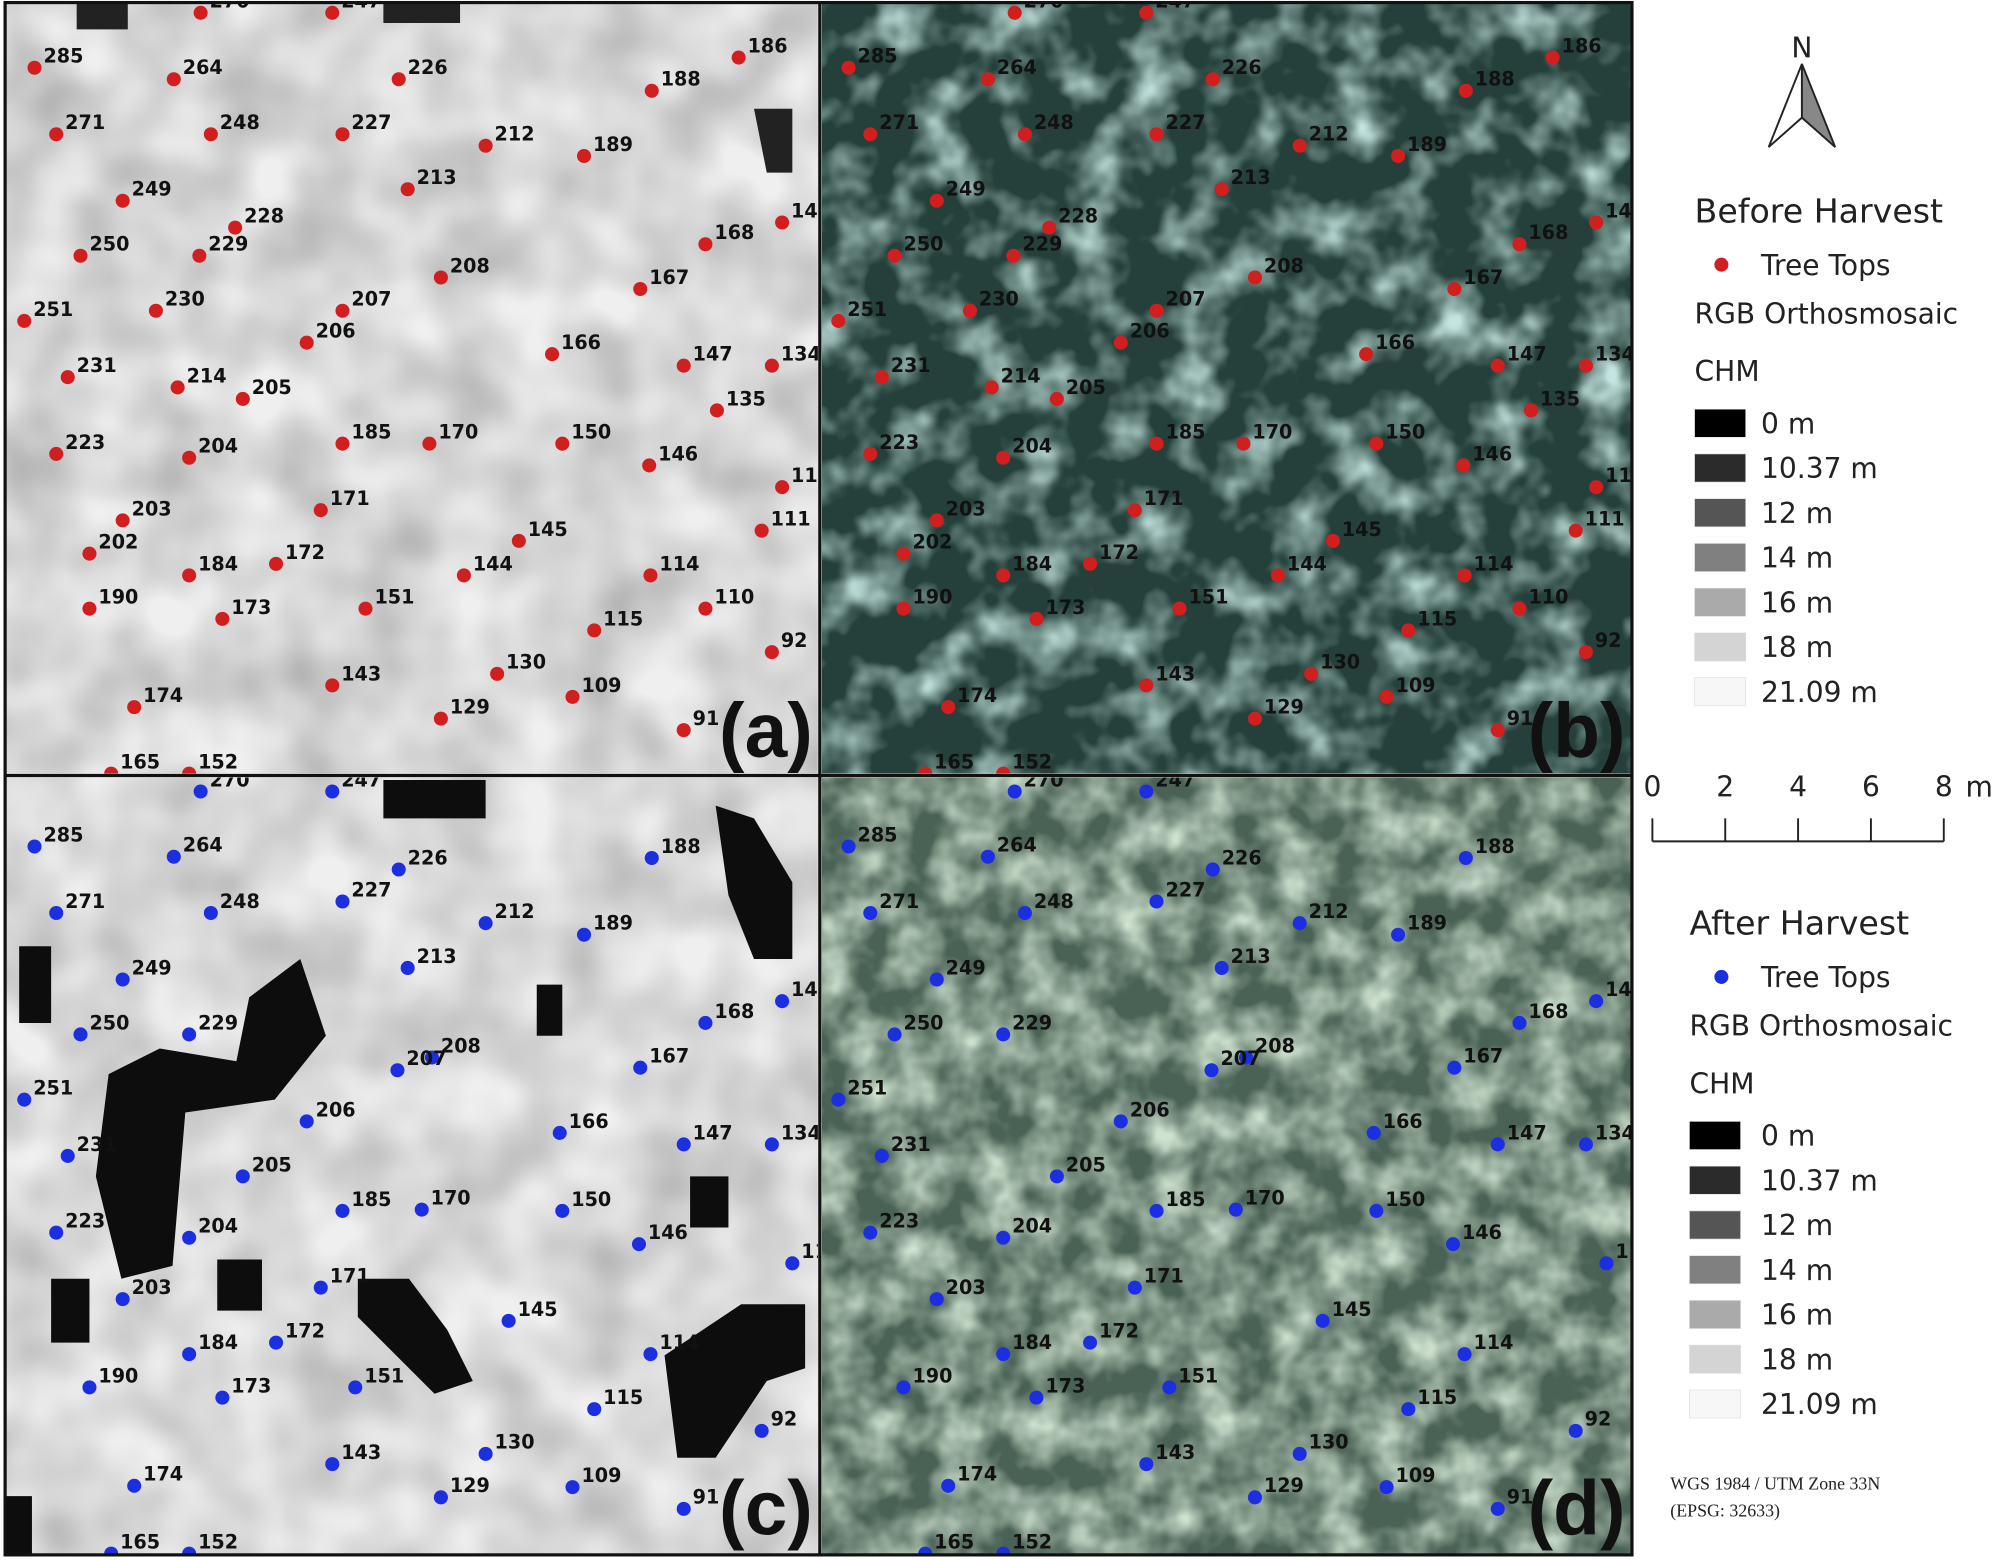  Describe the element at coordinates (966, 508) in the screenshot. I see `tree-label: 203` at that location.